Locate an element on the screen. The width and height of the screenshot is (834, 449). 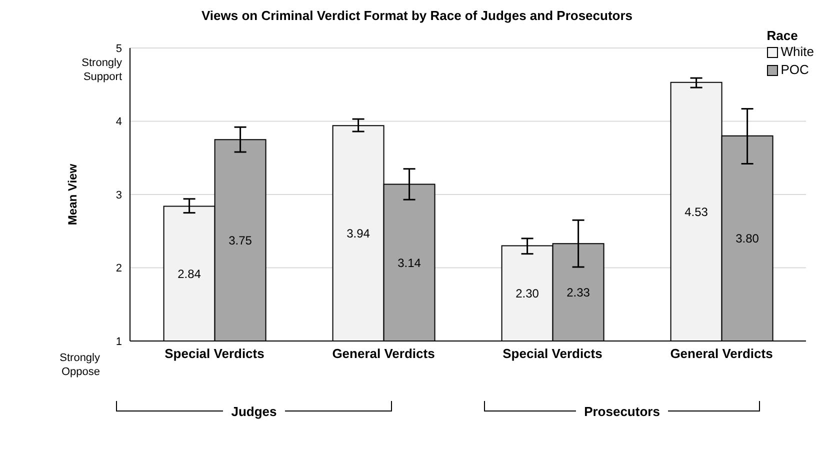
data-label: 3.75 is located at coordinates (240, 241).